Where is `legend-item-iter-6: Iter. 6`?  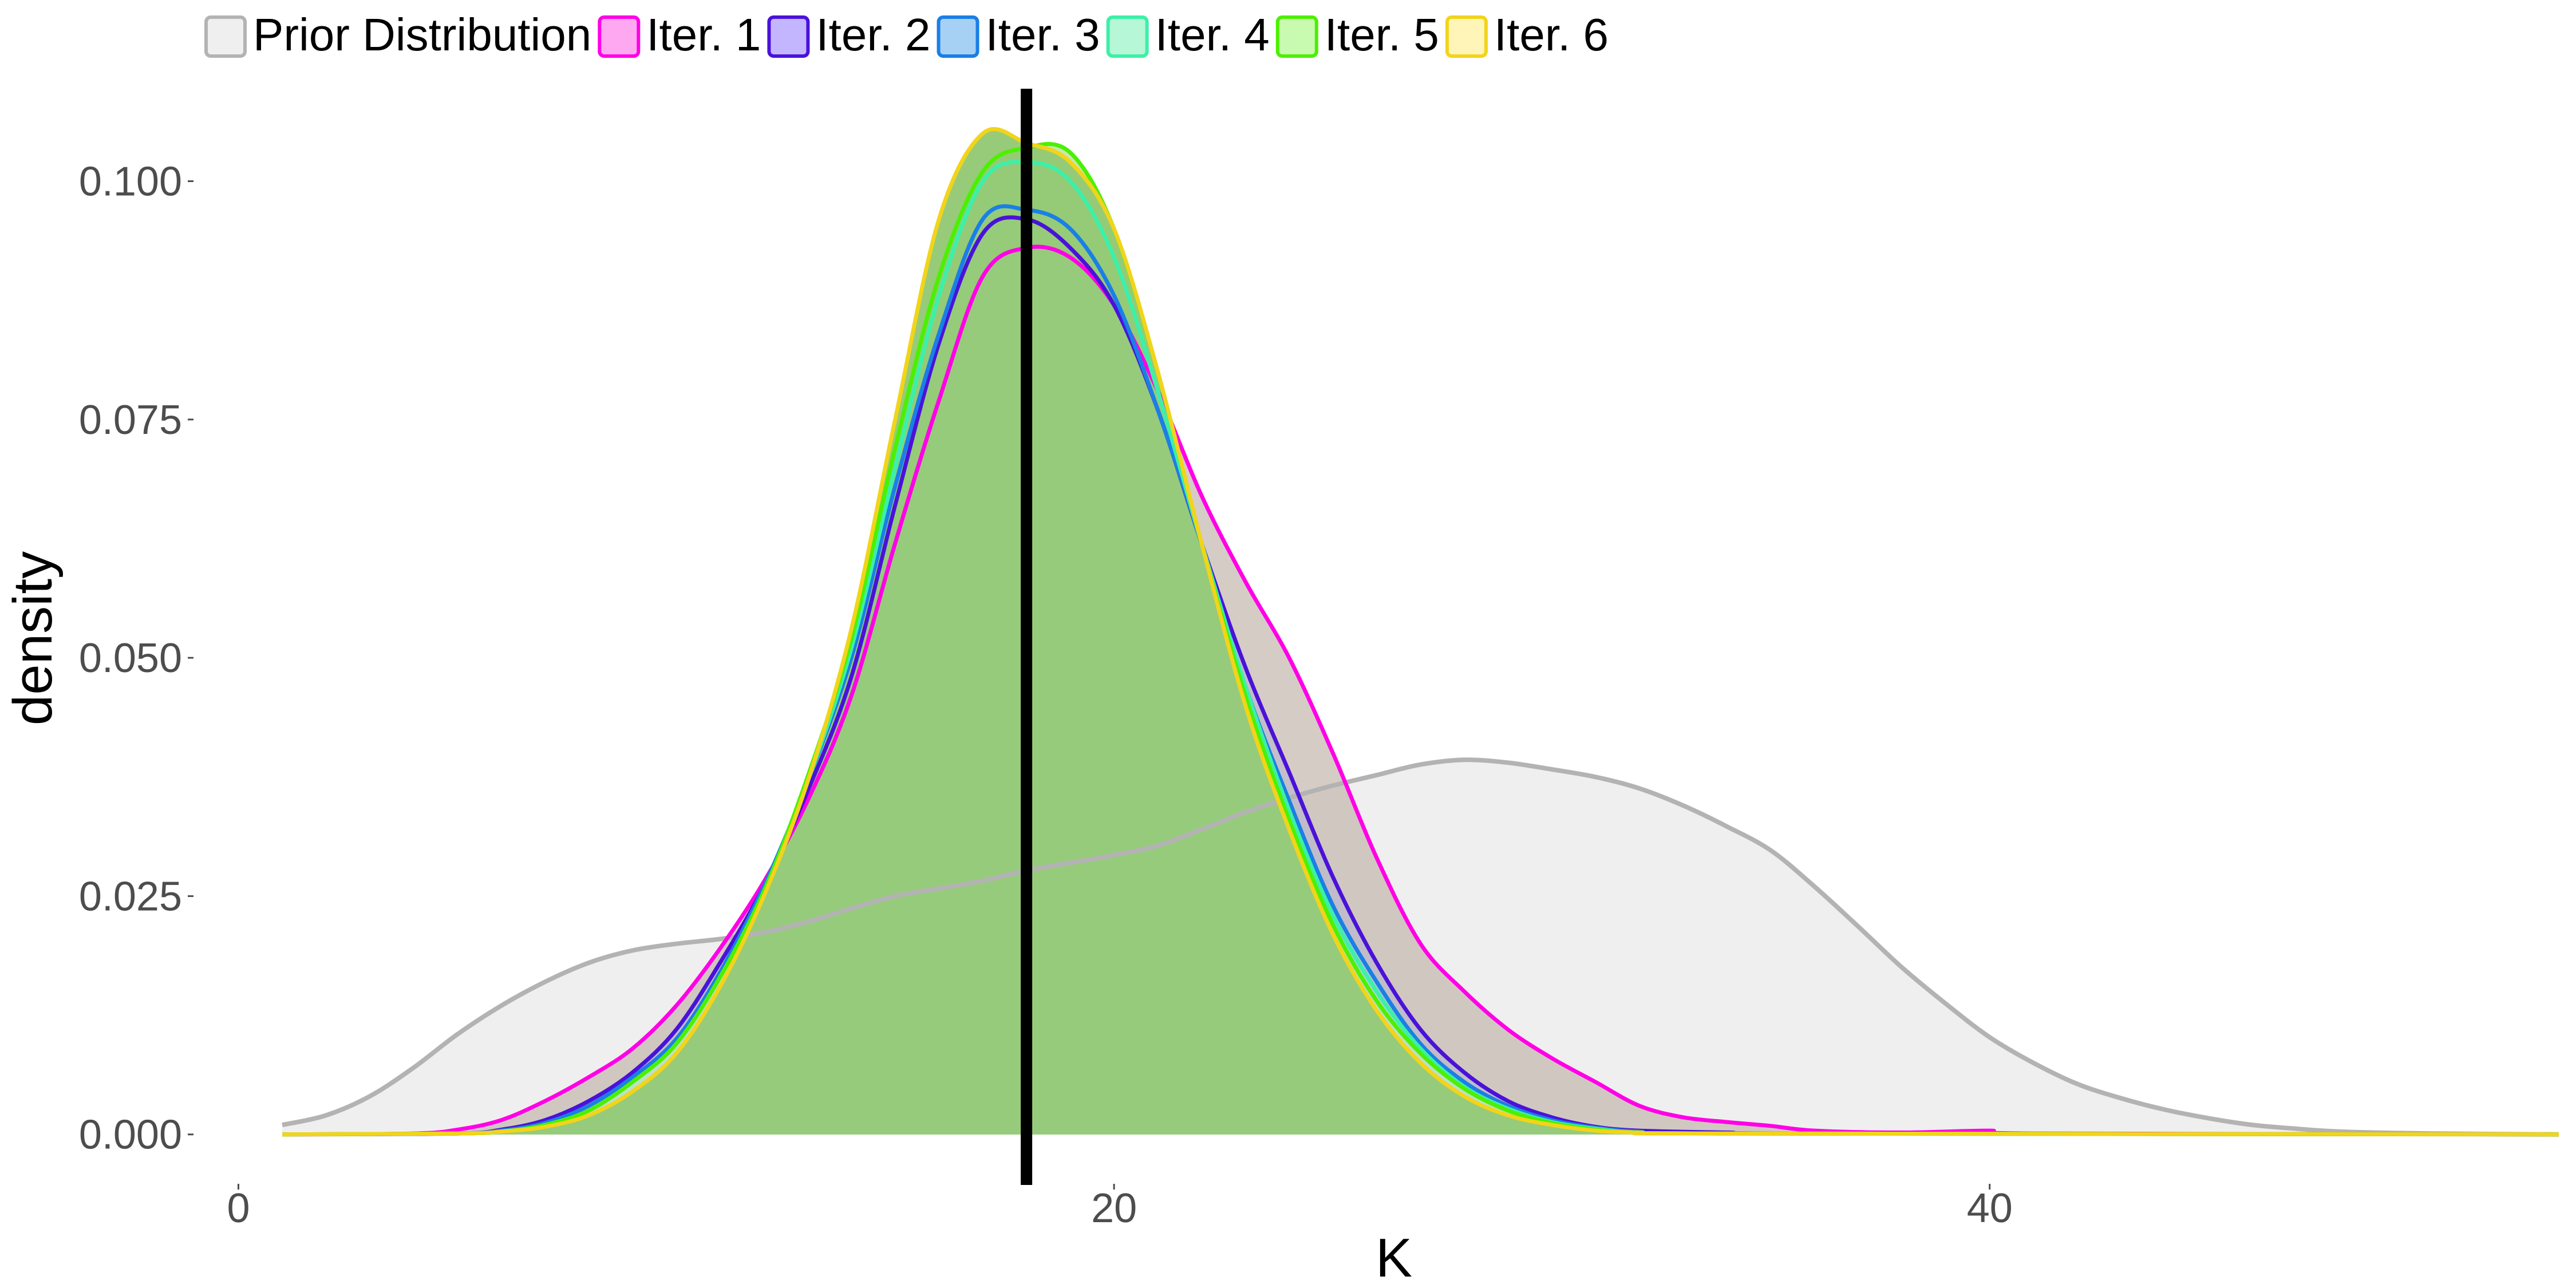 legend-item-iter-6: Iter. 6 is located at coordinates (1527, 34).